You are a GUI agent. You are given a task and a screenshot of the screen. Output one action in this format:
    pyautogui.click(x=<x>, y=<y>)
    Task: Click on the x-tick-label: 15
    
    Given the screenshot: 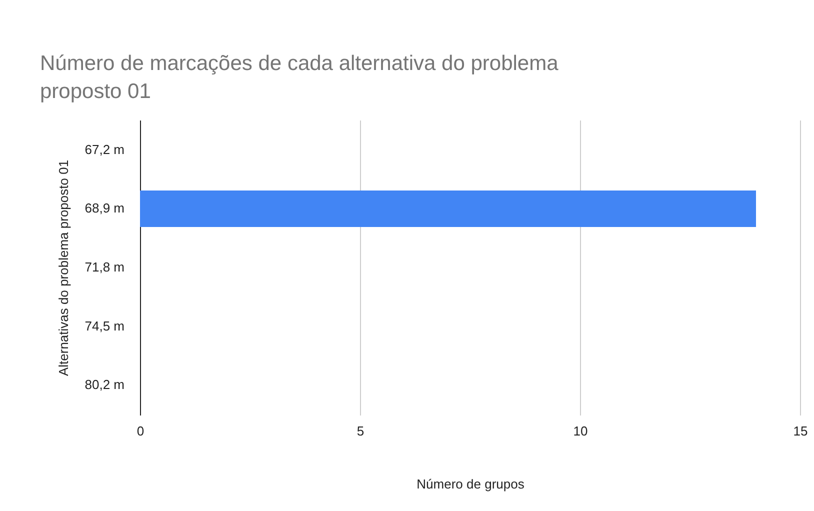 What is the action you would take?
    pyautogui.click(x=800, y=431)
    